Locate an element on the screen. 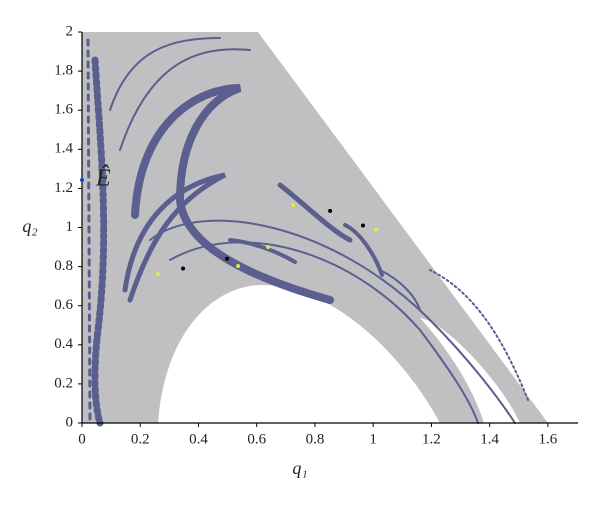  y-tick-label: 0.8 is located at coordinates (63, 266).